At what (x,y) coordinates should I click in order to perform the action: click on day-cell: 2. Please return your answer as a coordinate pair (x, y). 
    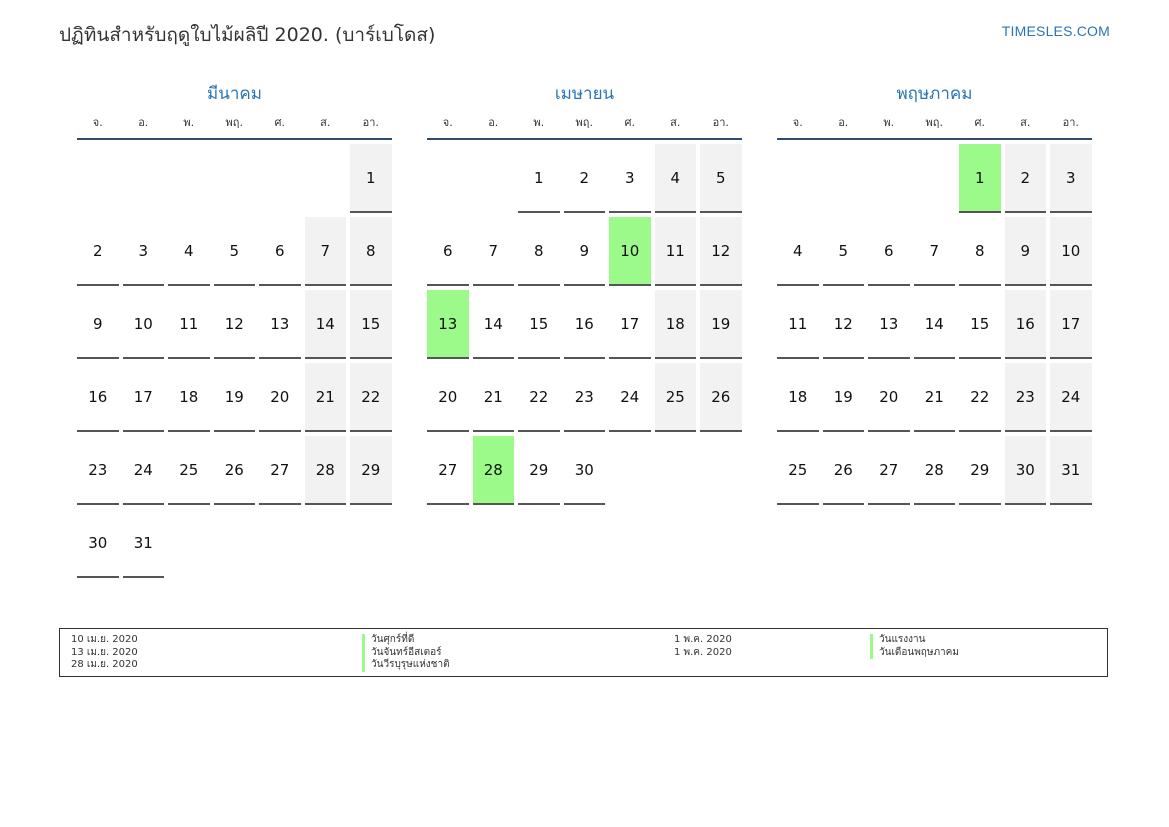
    Looking at the image, I should click on (1025, 178).